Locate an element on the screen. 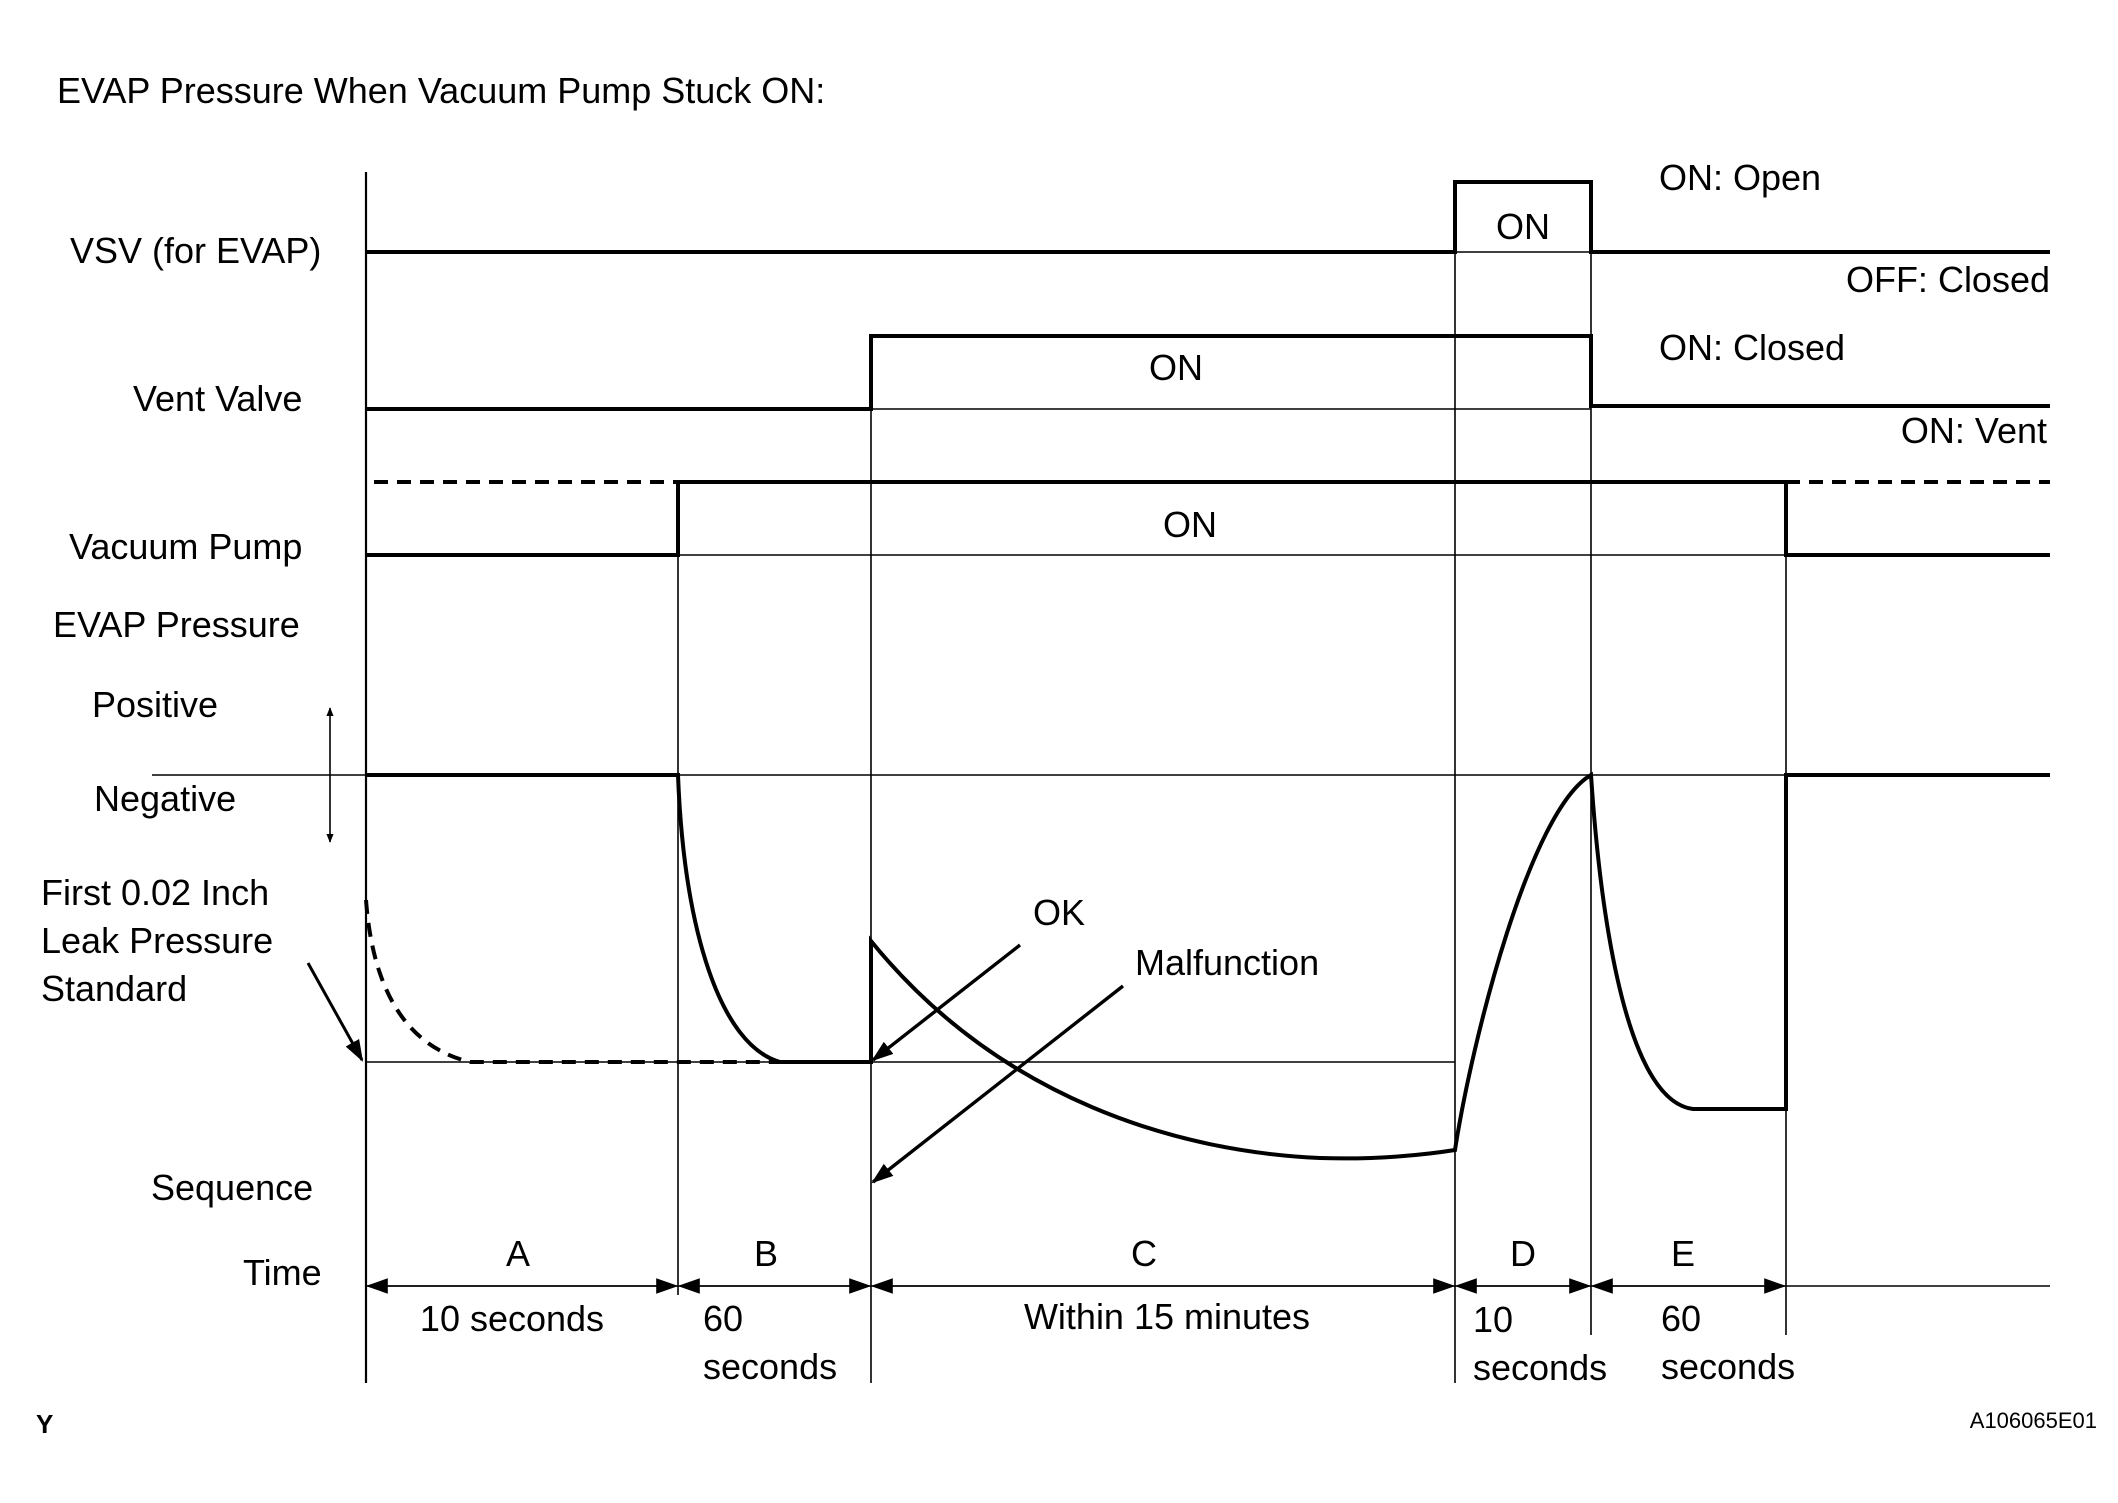 The image size is (2118, 1503). duration-e-line-2: seconds is located at coordinates (1728, 1366).